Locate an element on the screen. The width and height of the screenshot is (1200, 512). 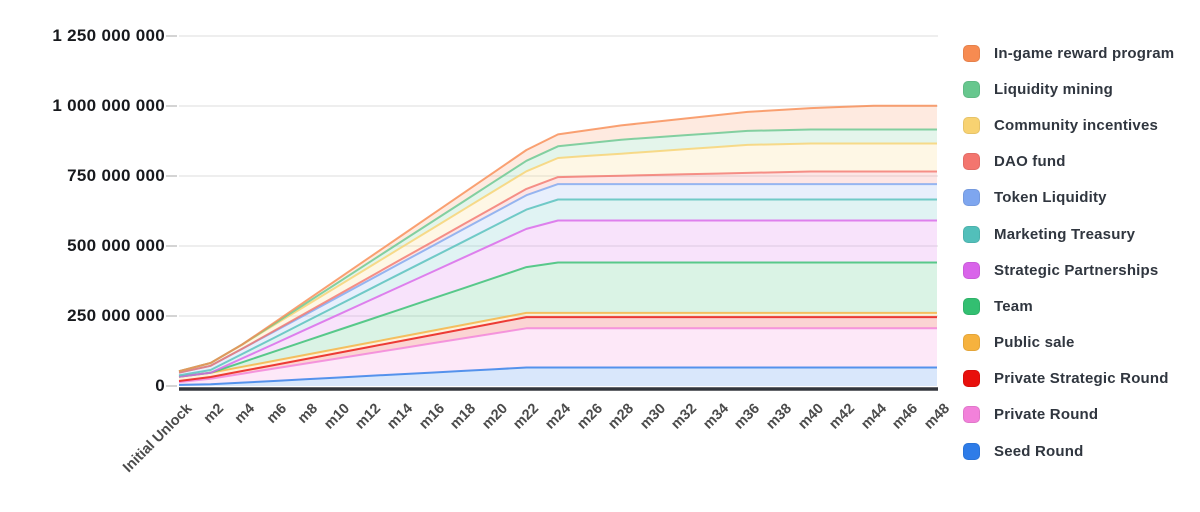
line-team is located at coordinates (557, 319).